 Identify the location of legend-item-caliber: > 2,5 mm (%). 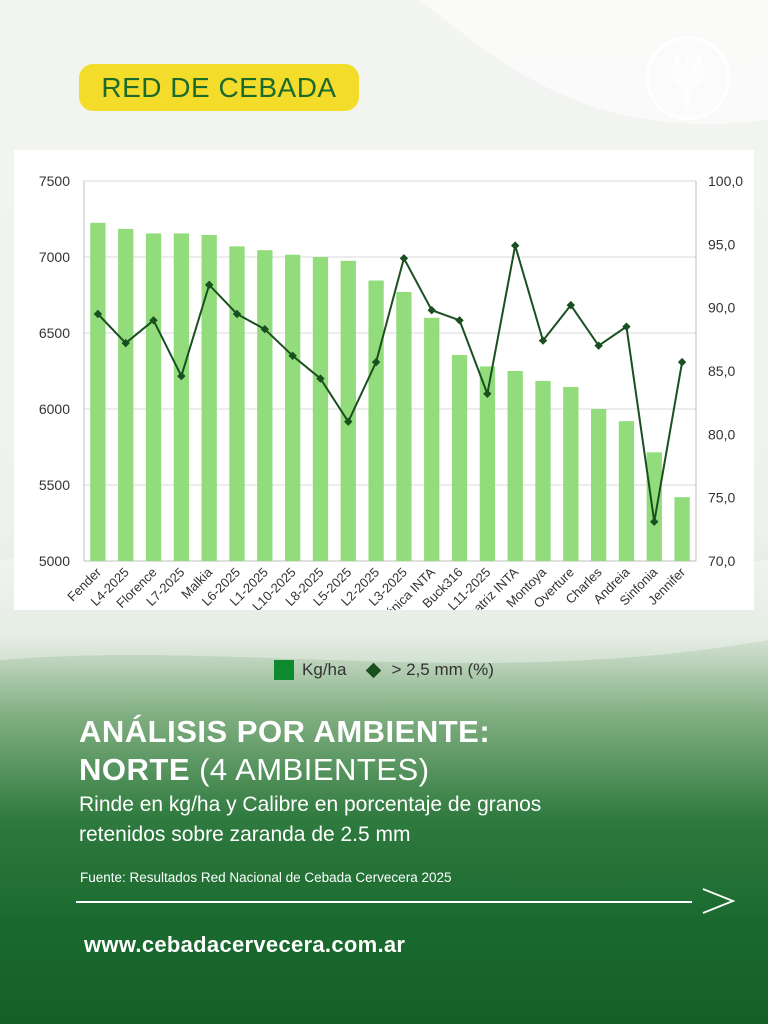
(430, 670).